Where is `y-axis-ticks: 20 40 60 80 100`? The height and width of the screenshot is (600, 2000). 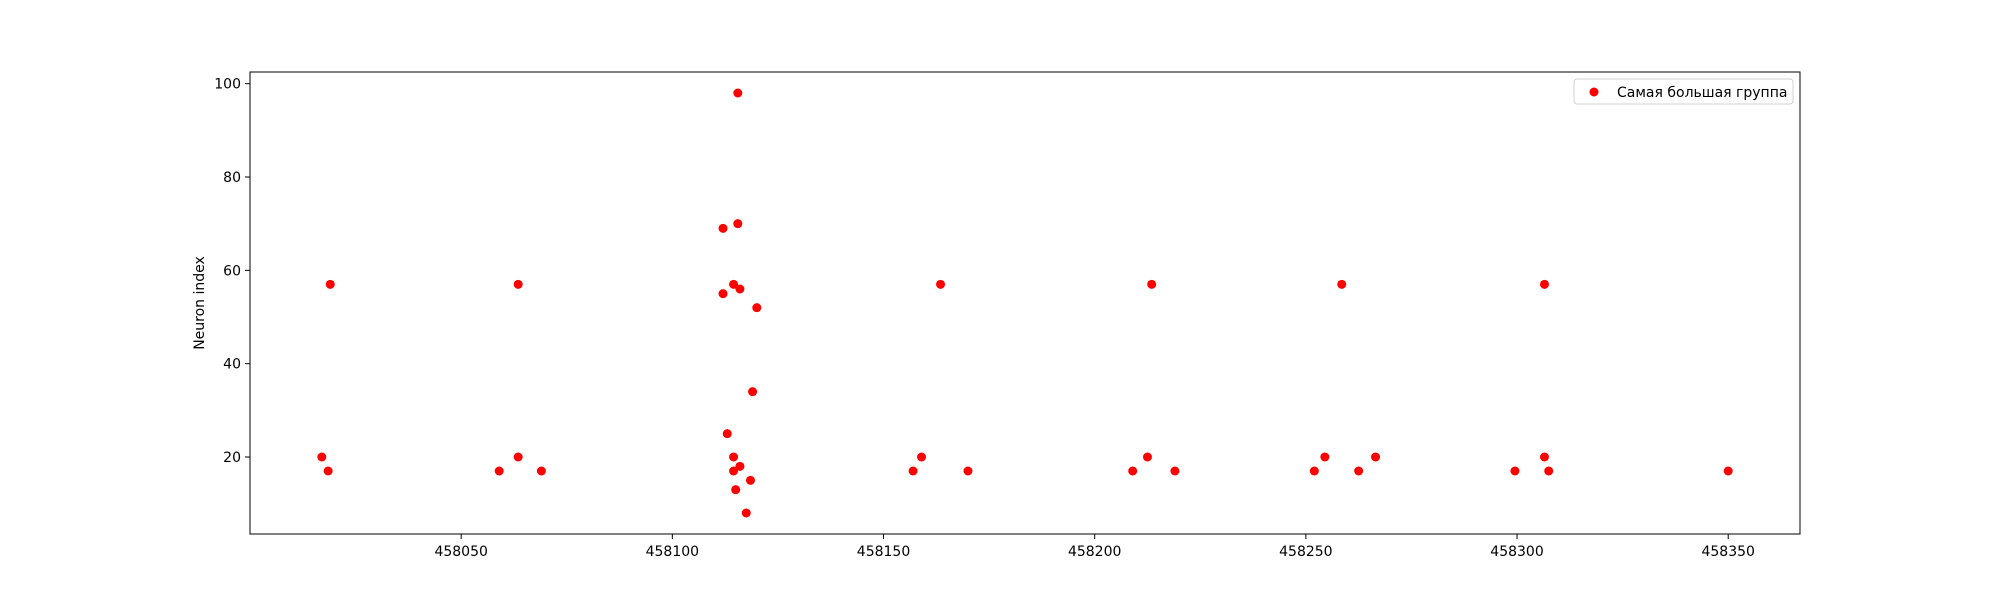
y-axis-ticks: 20 40 60 80 100 is located at coordinates (232, 271).